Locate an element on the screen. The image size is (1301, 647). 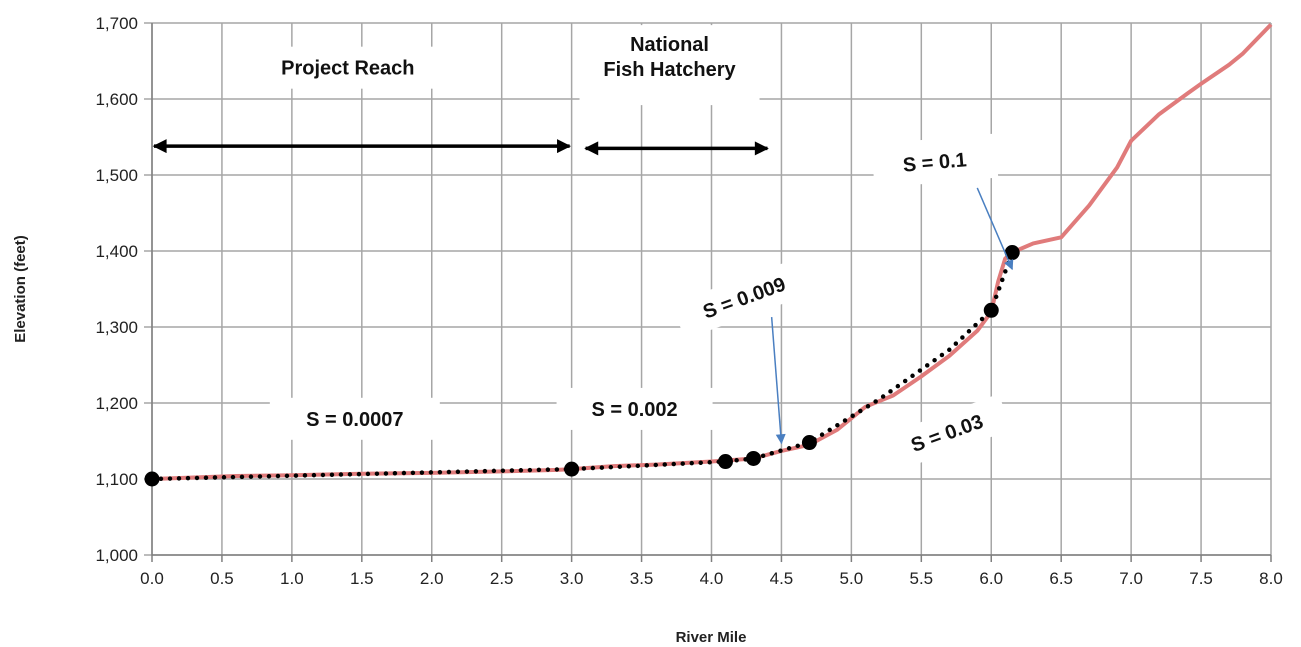
x-tick-label: 6.5 is located at coordinates (1061, 578).